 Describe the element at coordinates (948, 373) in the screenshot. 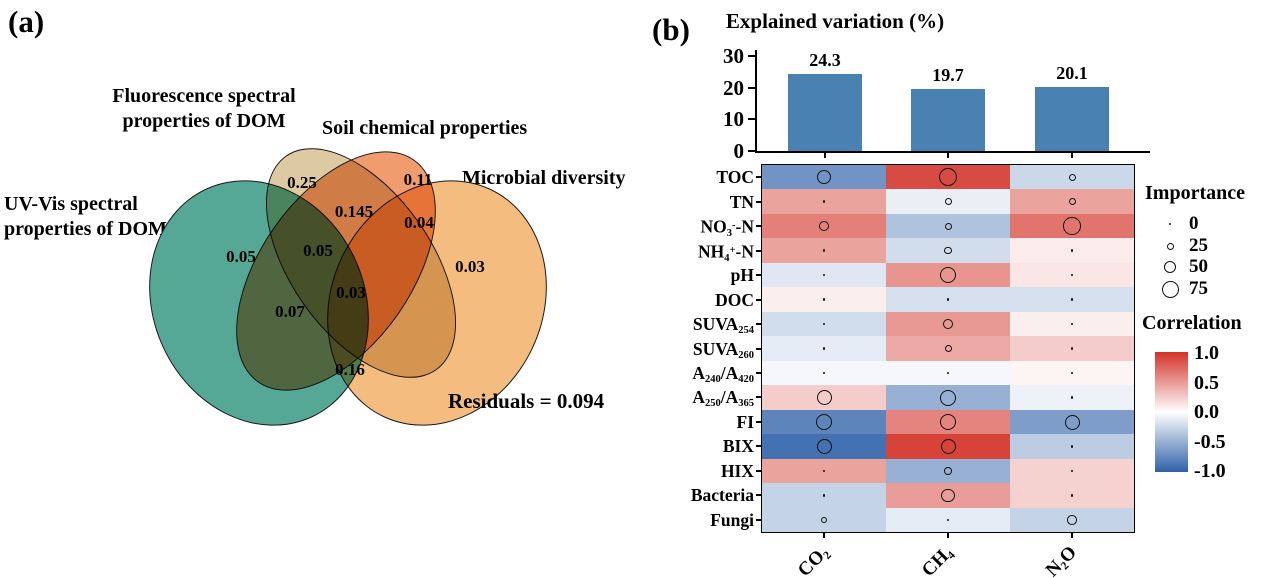

I see `heatmap-cell-A240/A420-CH4` at that location.